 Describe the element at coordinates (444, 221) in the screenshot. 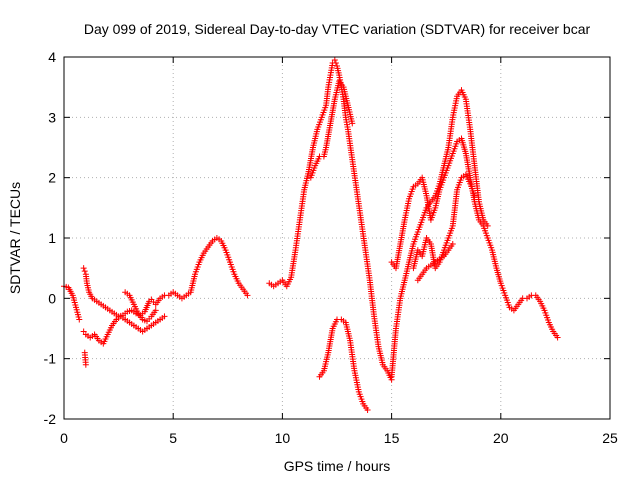

I see `series-track-k` at that location.